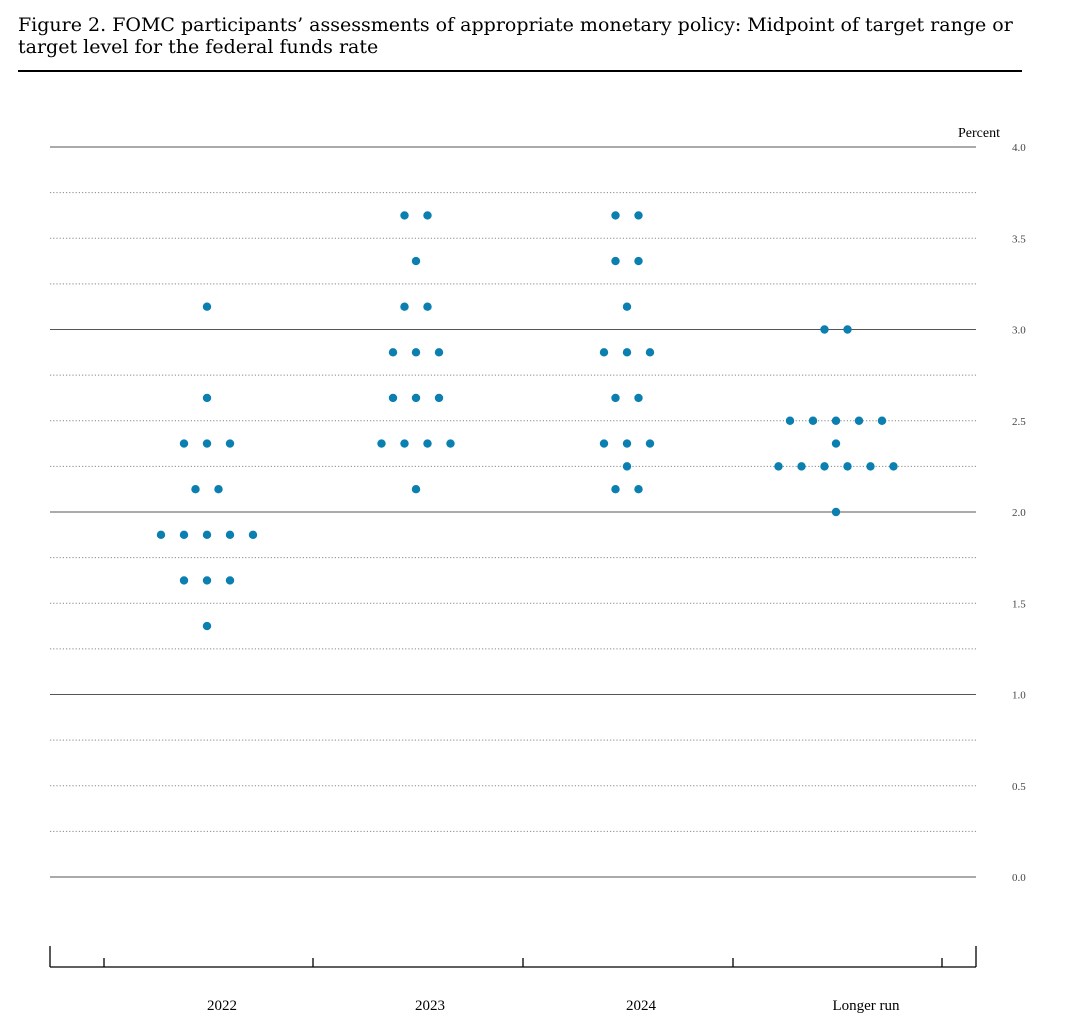  What do you see at coordinates (1019, 787) in the screenshot?
I see `y-tick-label: 0.5` at bounding box center [1019, 787].